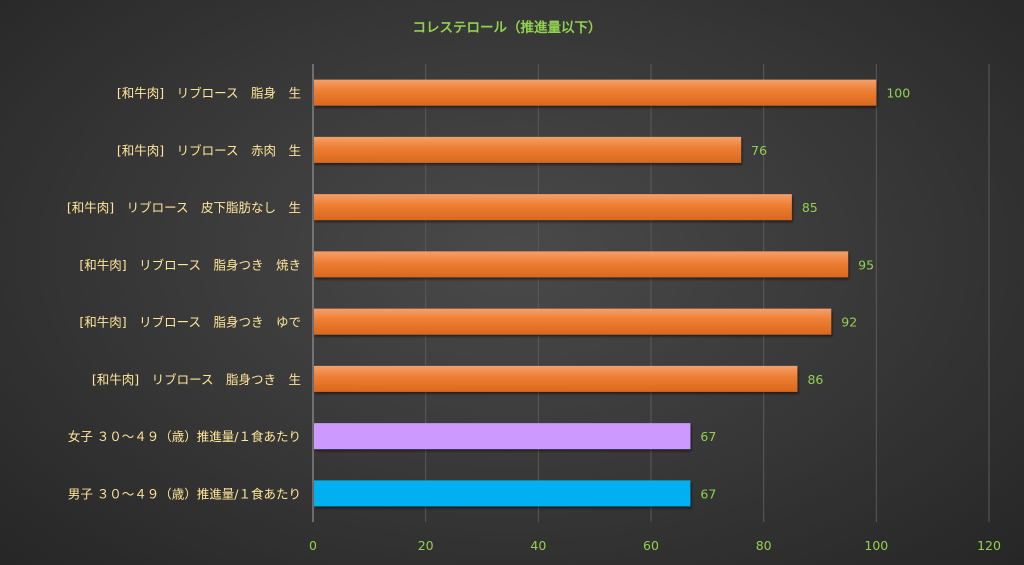 The height and width of the screenshot is (565, 1024). I want to click on category-label: [和牛肉] リブロース 脂身 生, so click(209, 93).